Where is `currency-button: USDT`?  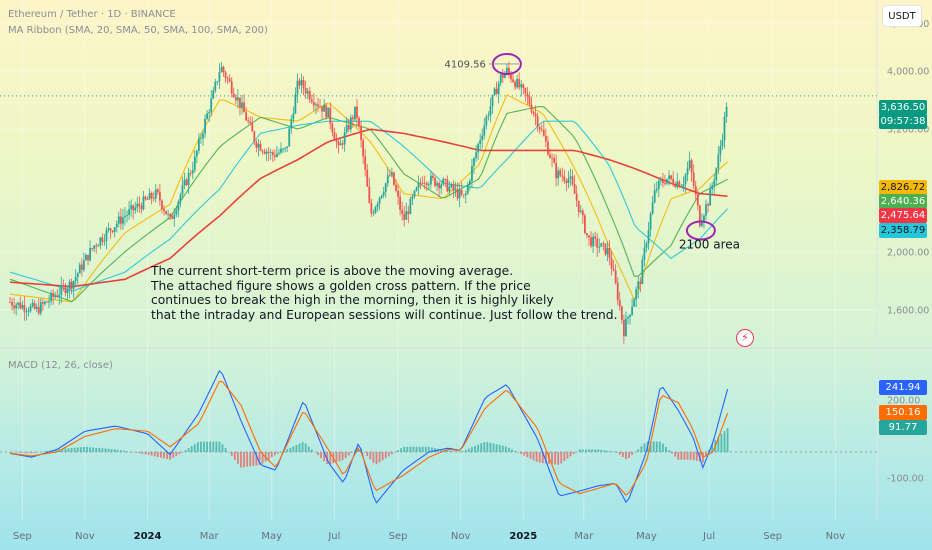 currency-button: USDT is located at coordinates (902, 16).